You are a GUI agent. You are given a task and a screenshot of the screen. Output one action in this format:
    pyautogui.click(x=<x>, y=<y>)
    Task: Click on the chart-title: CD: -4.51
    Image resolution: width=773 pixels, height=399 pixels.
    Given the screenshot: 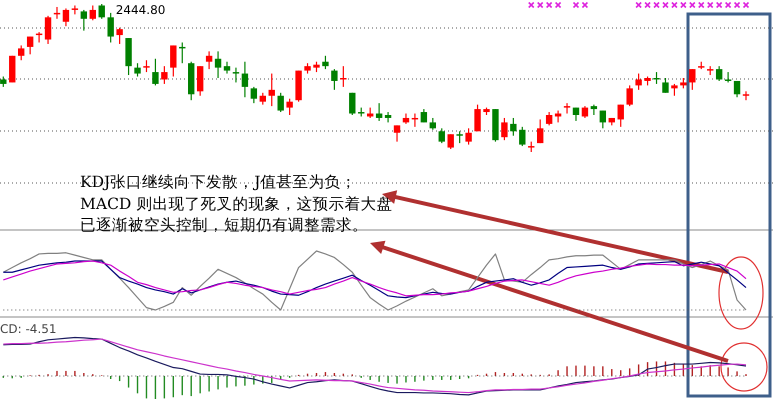 What is the action you would take?
    pyautogui.click(x=28, y=329)
    